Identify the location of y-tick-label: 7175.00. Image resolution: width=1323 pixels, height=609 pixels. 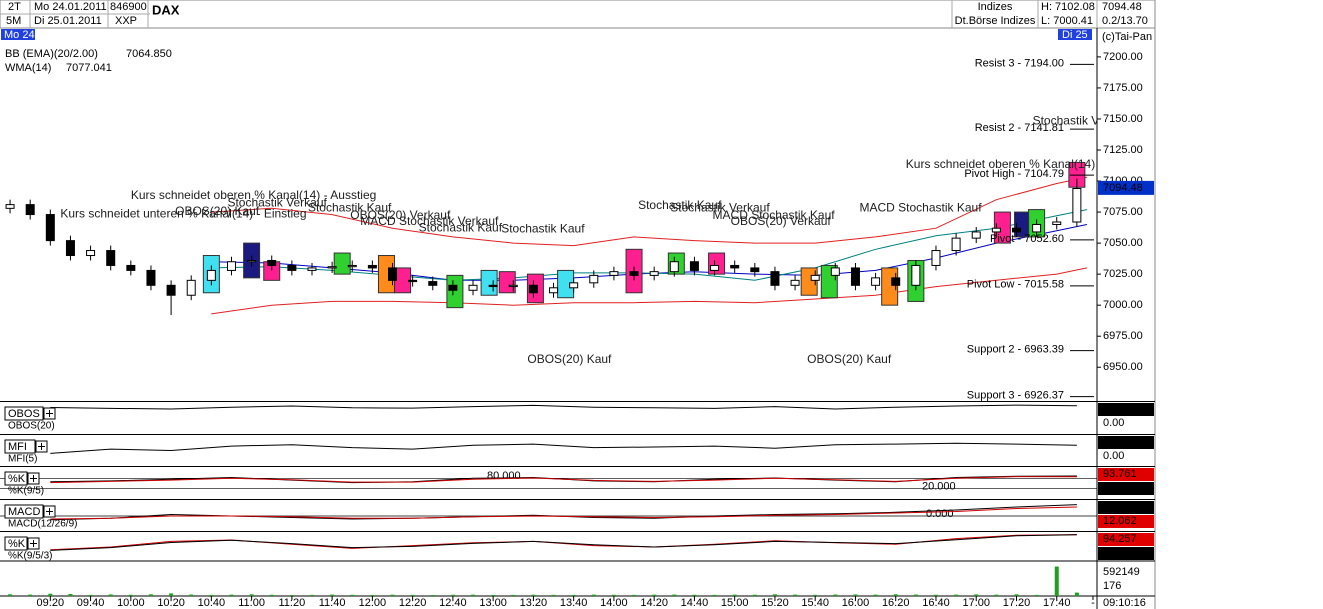
(1123, 88).